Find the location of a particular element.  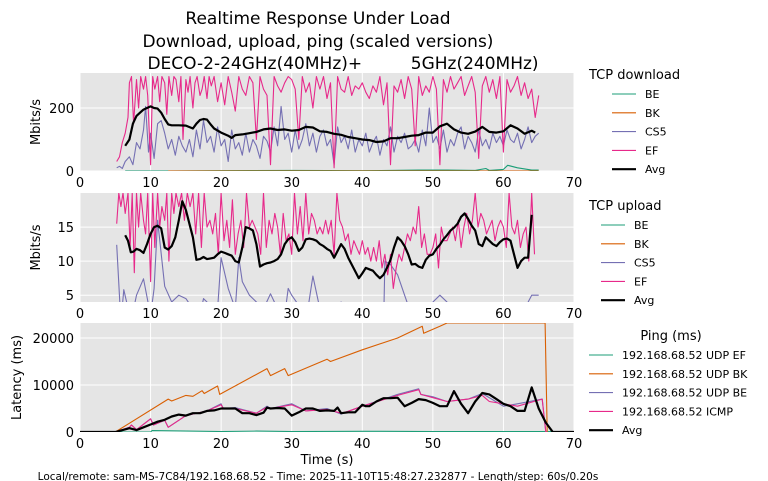

legend-label: 192.168.68.52 UDP BK is located at coordinates (685, 374).